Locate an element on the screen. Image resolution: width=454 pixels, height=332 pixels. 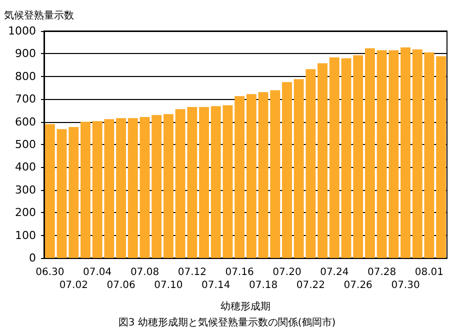
x-tick-label: 07.20 is located at coordinates (287, 272).